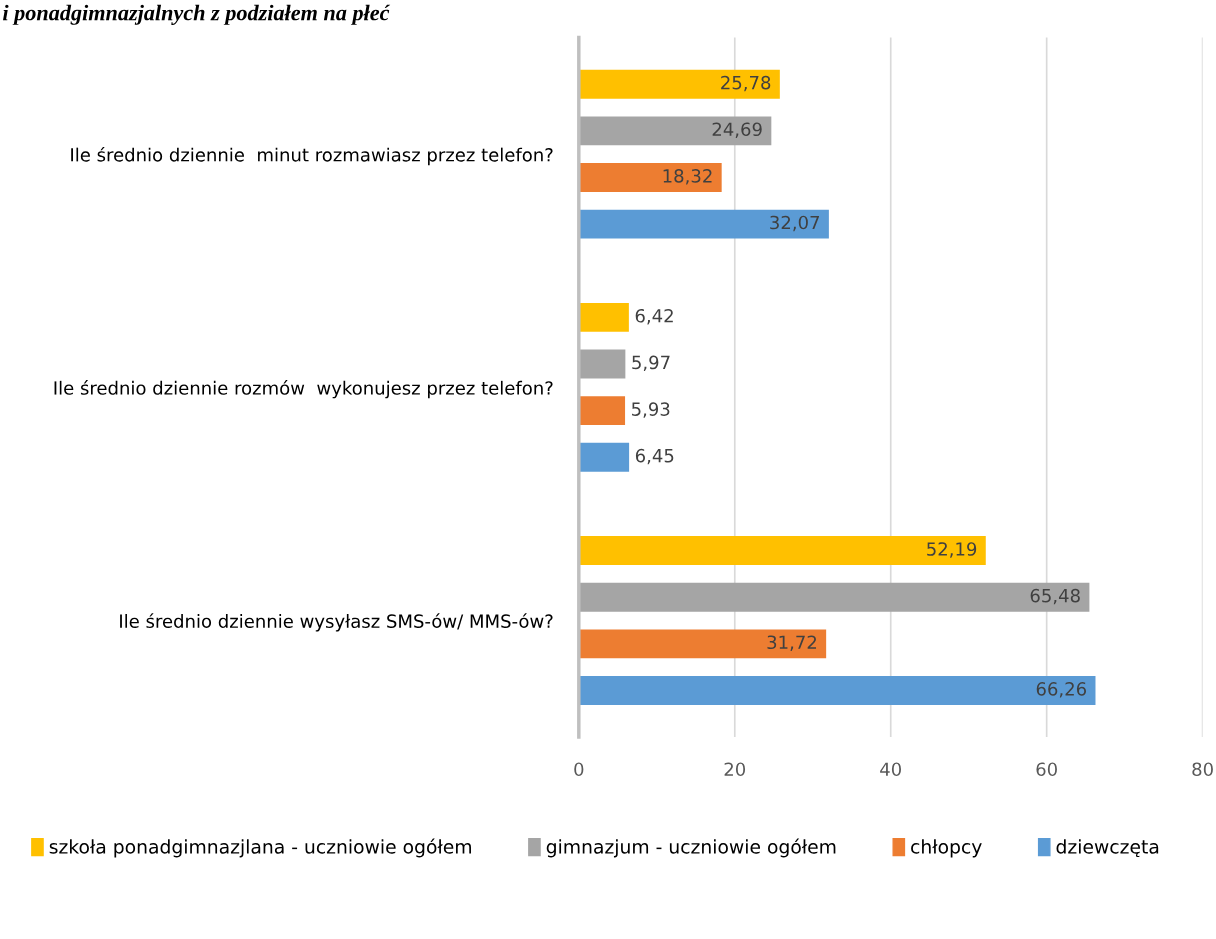 The width and height of the screenshot is (1216, 939). I want to click on data-label: 31,72, so click(792, 643).